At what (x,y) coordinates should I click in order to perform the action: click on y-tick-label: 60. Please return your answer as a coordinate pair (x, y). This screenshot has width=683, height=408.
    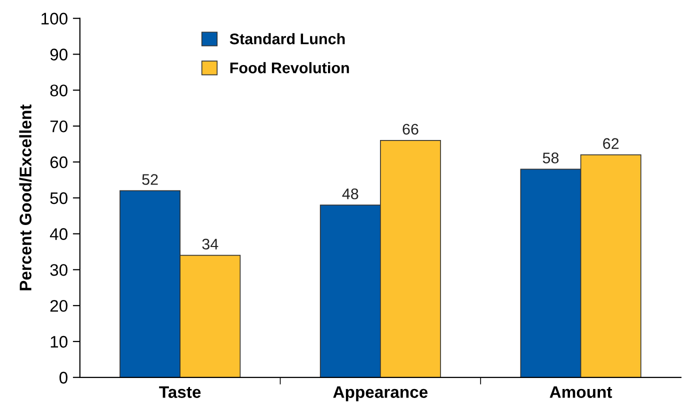
    Looking at the image, I should click on (59, 162).